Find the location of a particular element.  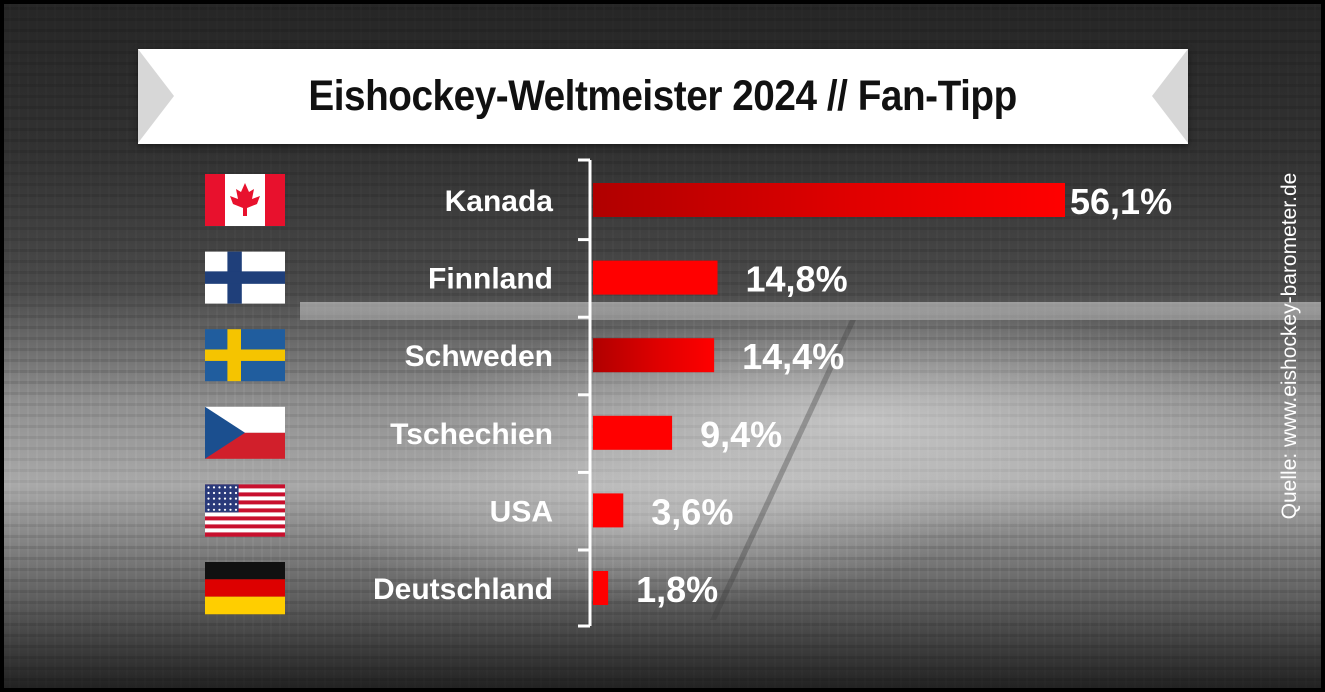

category-label: Deutschland is located at coordinates (463, 589).